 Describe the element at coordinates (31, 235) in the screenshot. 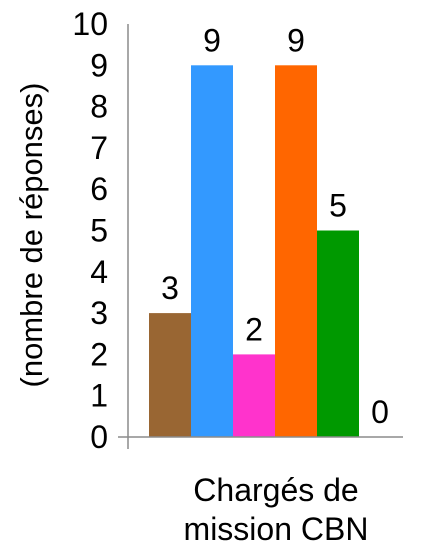

I see `y-axis-title: (nombre de réponses)` at that location.